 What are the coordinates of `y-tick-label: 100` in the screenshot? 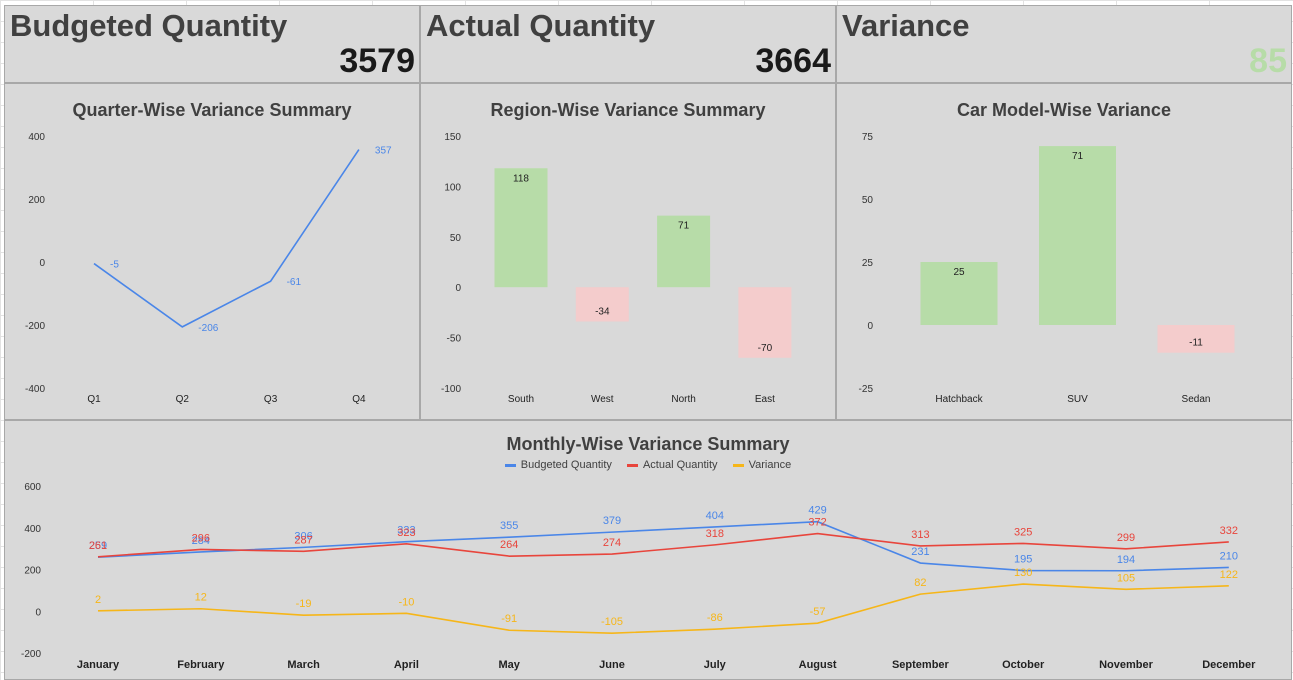 It's located at (452, 187).